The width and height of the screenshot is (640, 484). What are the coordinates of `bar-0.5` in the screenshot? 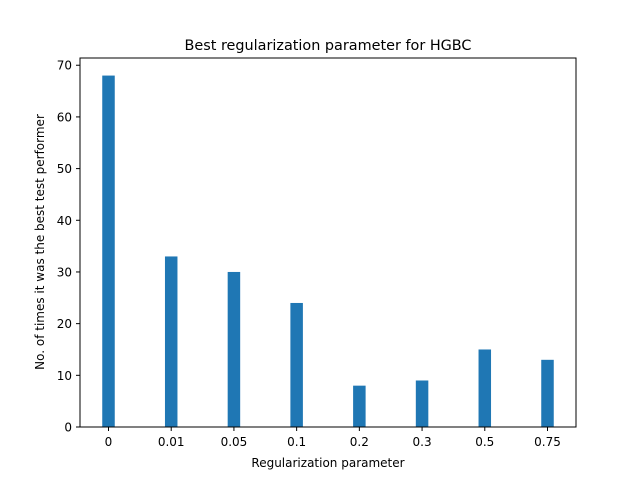 It's located at (485, 388).